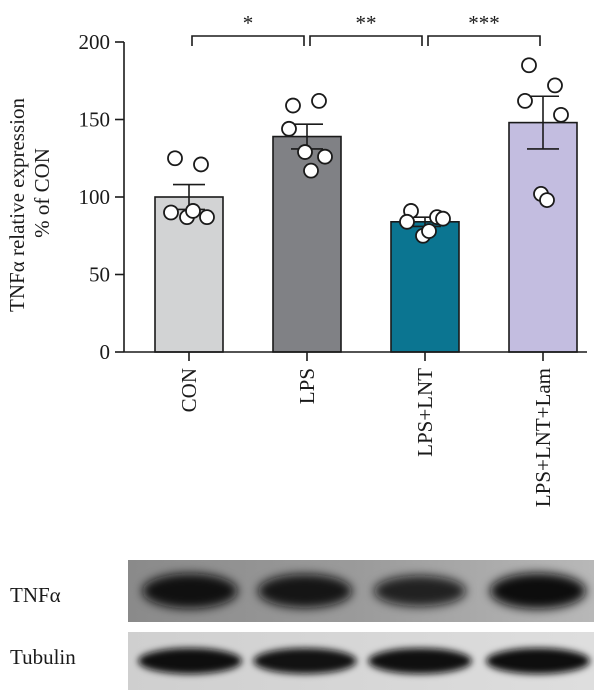  What do you see at coordinates (95, 120) in the screenshot?
I see `y-tick-label: 150` at bounding box center [95, 120].